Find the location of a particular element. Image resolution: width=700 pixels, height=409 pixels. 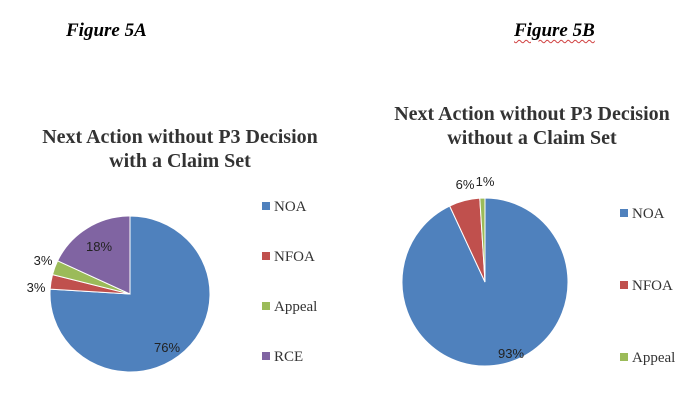

figure-5b-label: Figure 5B is located at coordinates (554, 30).